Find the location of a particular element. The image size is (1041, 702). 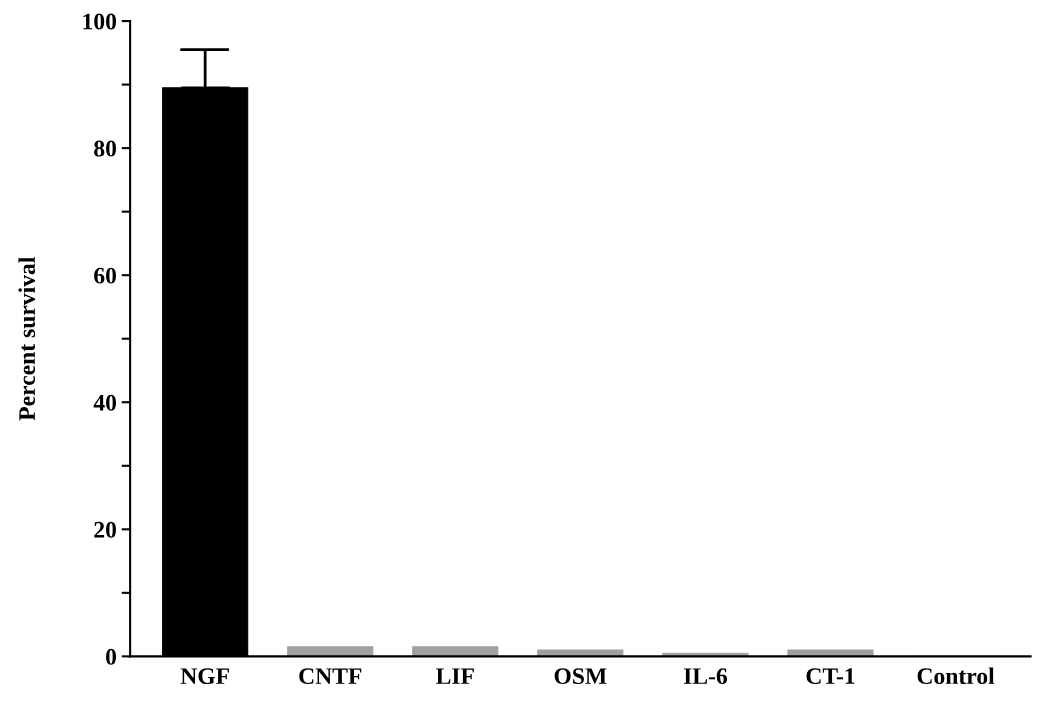

y-tick-label: 20 is located at coordinates (105, 529).